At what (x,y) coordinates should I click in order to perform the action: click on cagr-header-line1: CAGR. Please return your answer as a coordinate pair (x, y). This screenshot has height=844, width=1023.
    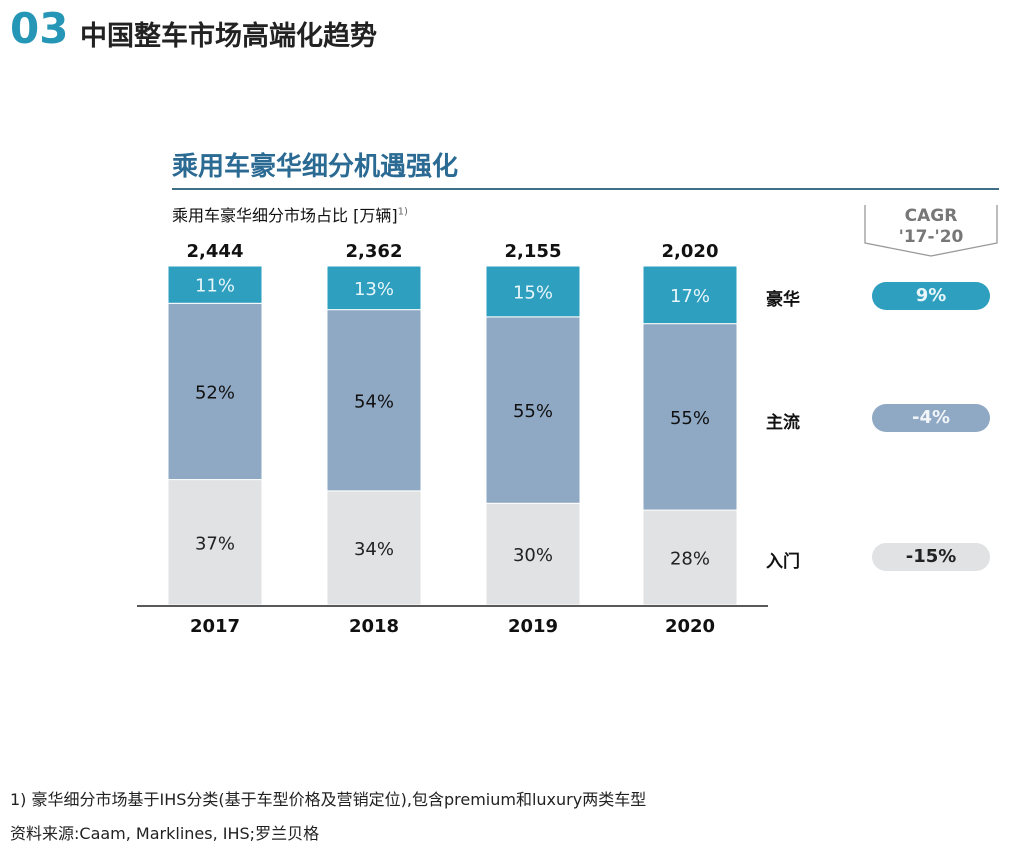
    Looking at the image, I should click on (931, 216).